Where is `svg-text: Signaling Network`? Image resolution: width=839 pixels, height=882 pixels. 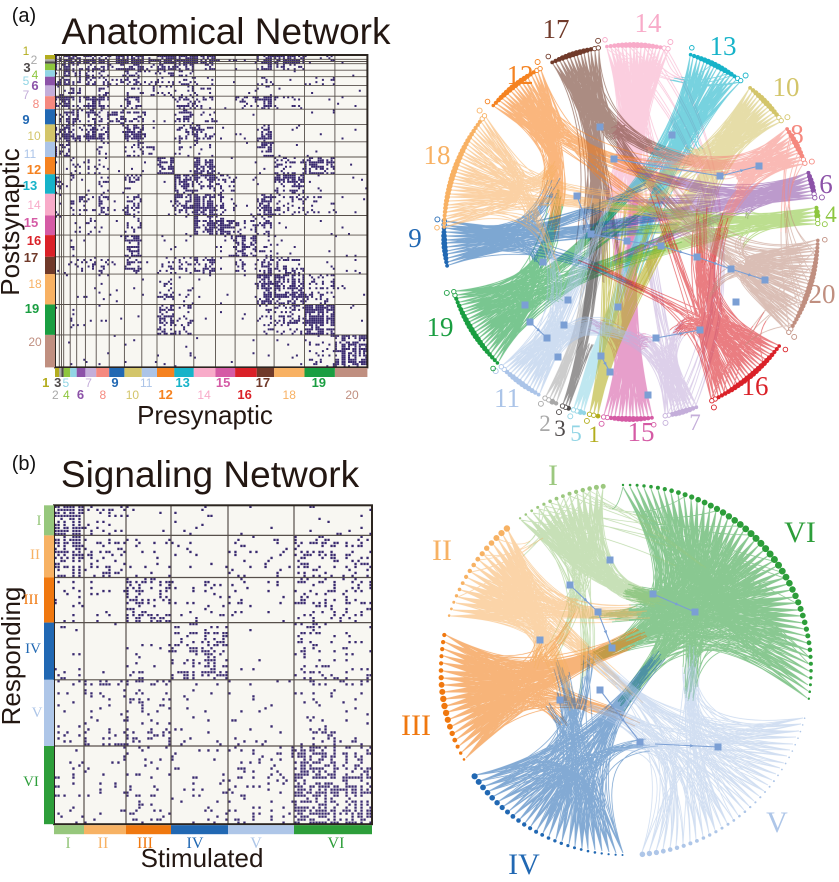
svg-text: Signaling Network is located at coordinates (210, 474).